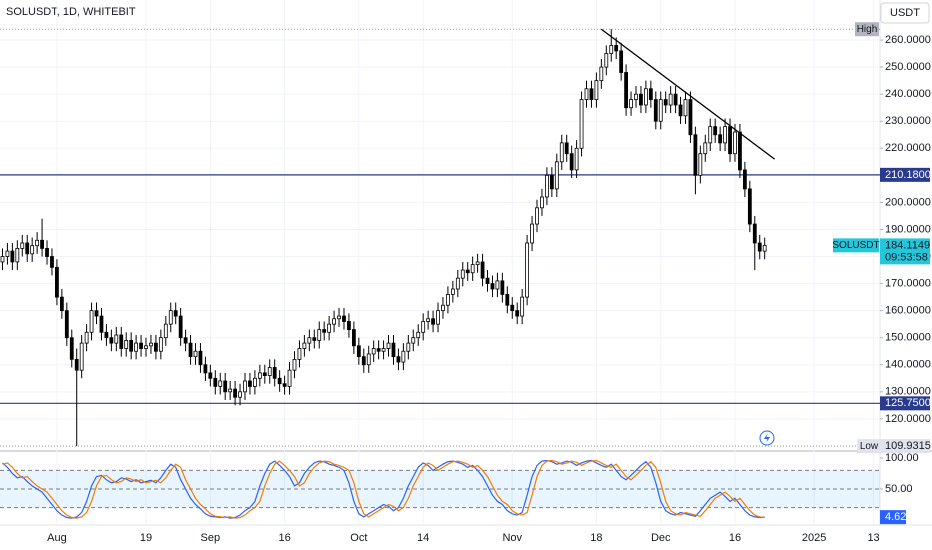 This screenshot has height=550, width=932. What do you see at coordinates (767, 438) in the screenshot?
I see `alert-bolt` at bounding box center [767, 438].